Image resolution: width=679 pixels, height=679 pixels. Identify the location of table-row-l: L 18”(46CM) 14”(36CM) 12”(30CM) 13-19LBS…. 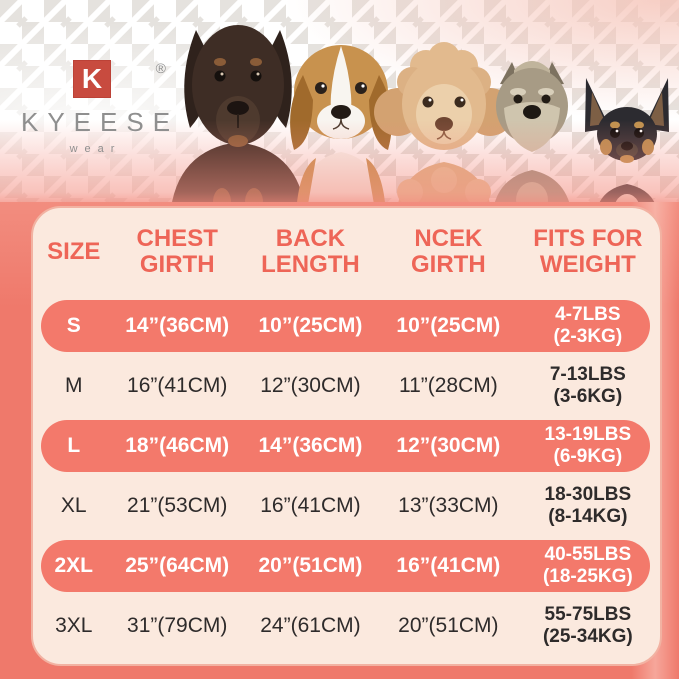
(346, 446).